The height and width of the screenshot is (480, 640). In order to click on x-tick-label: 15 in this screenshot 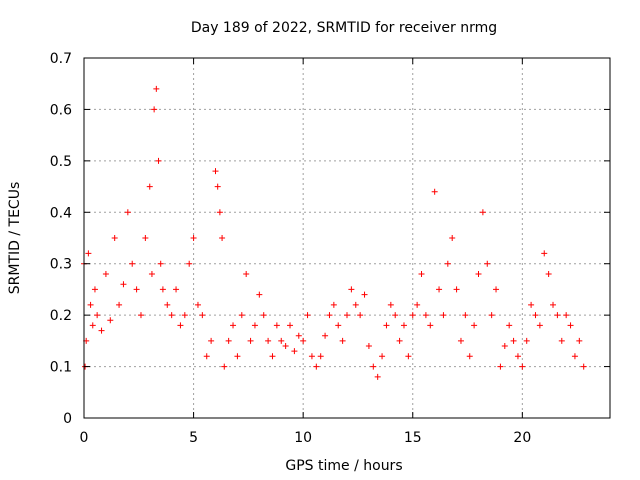, I will do `click(413, 438)`.